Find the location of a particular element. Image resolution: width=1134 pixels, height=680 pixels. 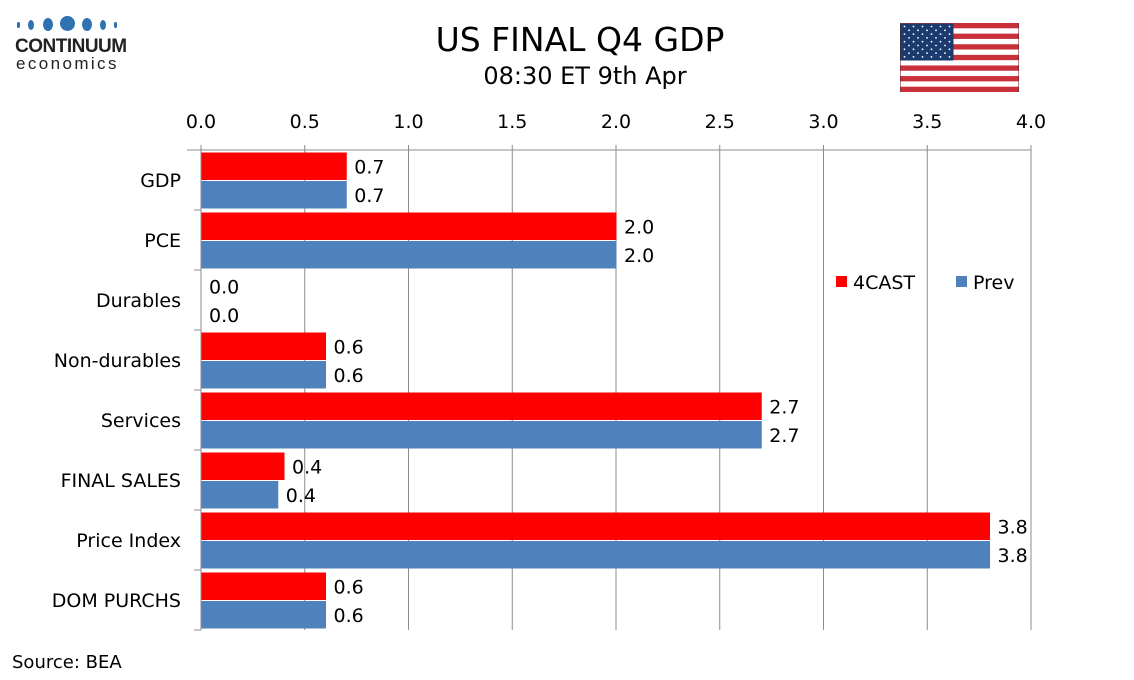

x-tick-label: 2.5 is located at coordinates (720, 122).